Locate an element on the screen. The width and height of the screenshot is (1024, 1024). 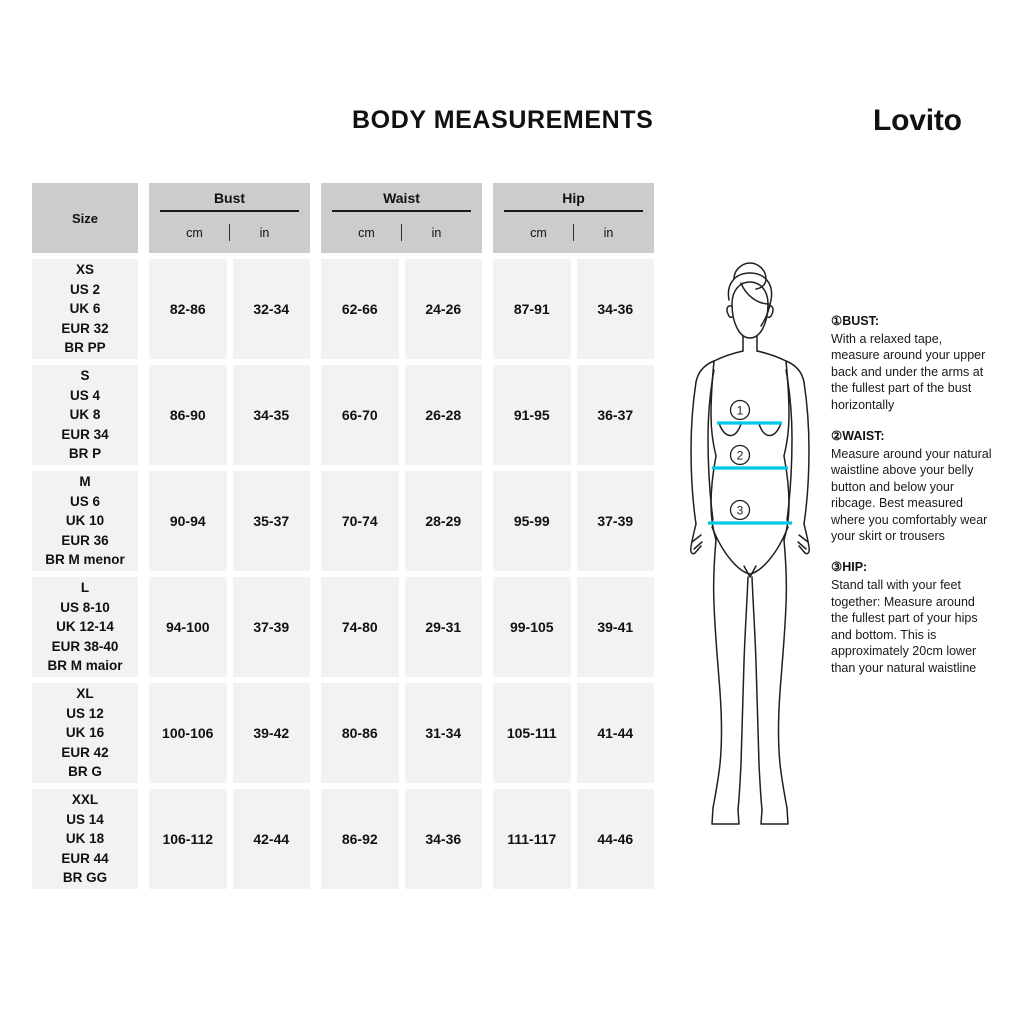
cell-bust-in: 39-42 is located at coordinates (271, 733).